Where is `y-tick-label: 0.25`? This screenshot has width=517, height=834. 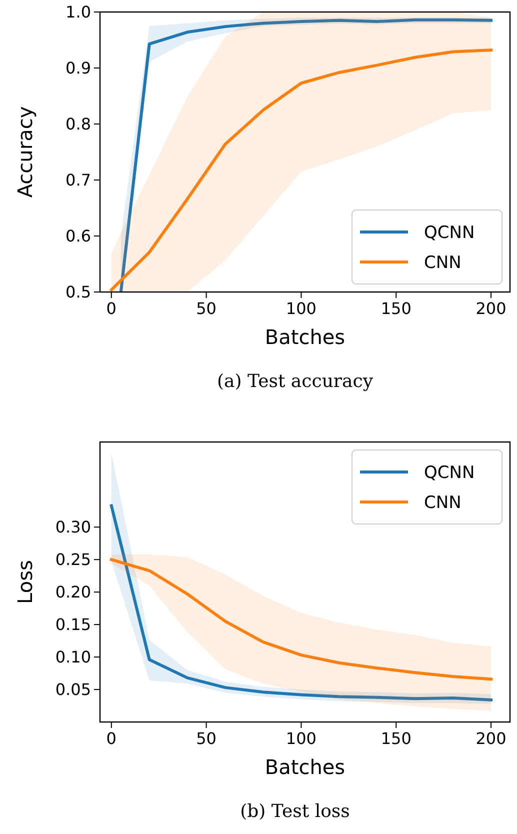
y-tick-label: 0.25 is located at coordinates (73, 560).